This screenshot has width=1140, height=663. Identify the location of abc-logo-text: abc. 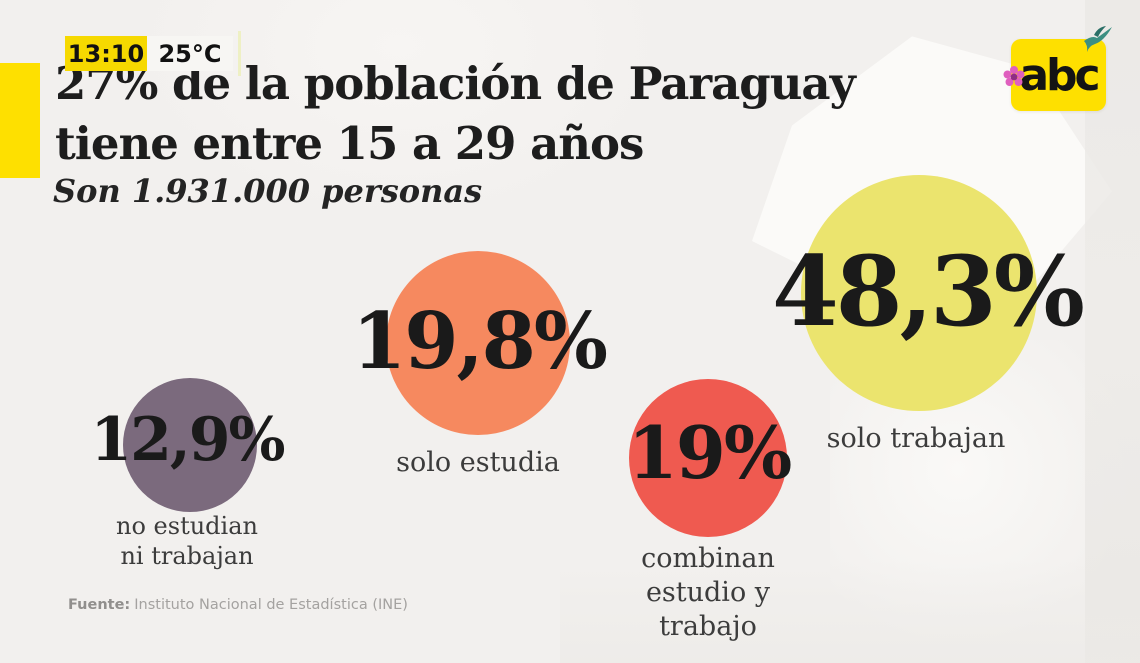
(1059, 75).